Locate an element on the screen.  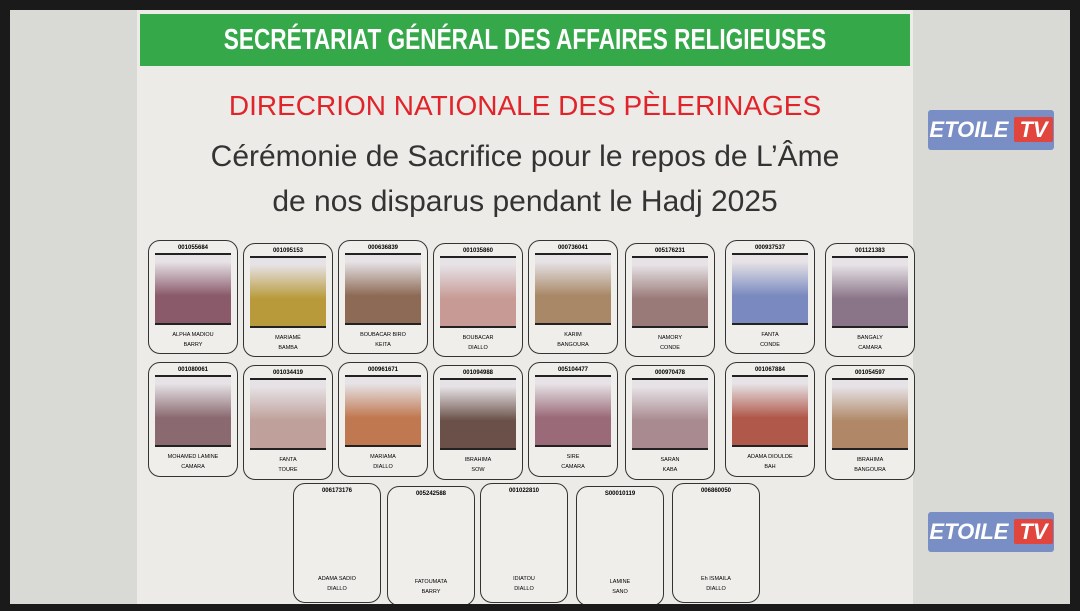
portrait-card: 006860050 Eh ISMAILA DIALLO is located at coordinates (716, 543).